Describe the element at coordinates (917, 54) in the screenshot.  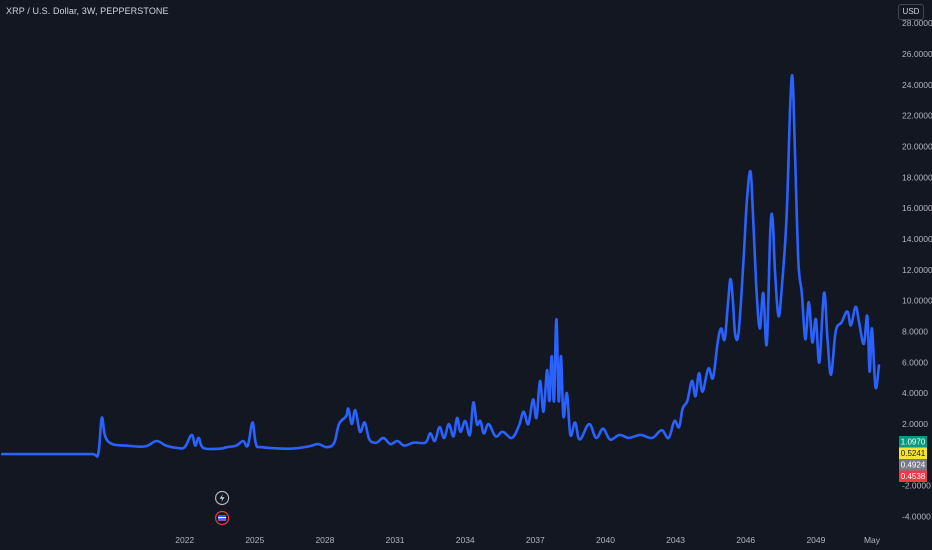
I see `y-tick-label: 26.0000` at that location.